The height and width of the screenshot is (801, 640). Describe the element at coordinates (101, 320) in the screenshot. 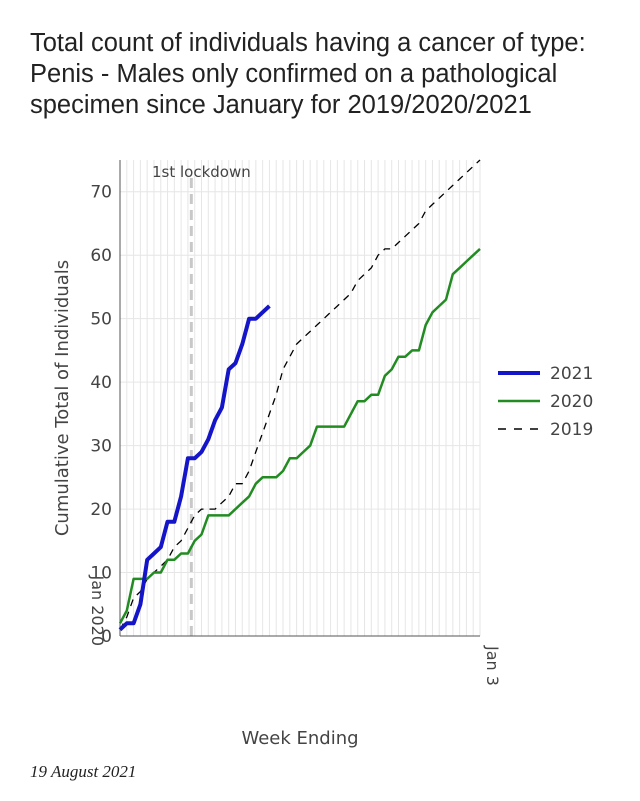

I see `y-tick-label: 50` at that location.